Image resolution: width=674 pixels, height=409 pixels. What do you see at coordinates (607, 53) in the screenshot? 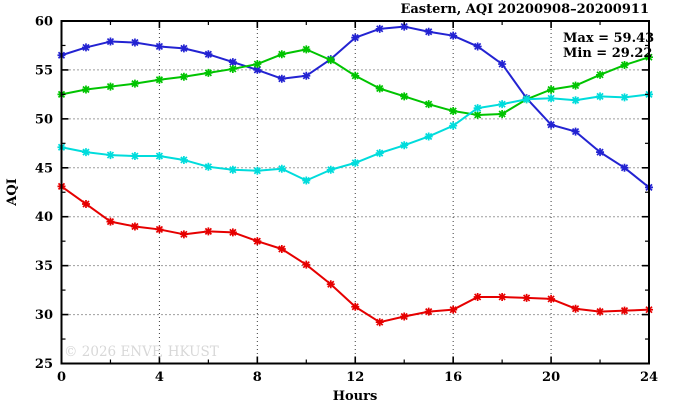
I see `min-annotation: Min = 29.22` at bounding box center [607, 53].